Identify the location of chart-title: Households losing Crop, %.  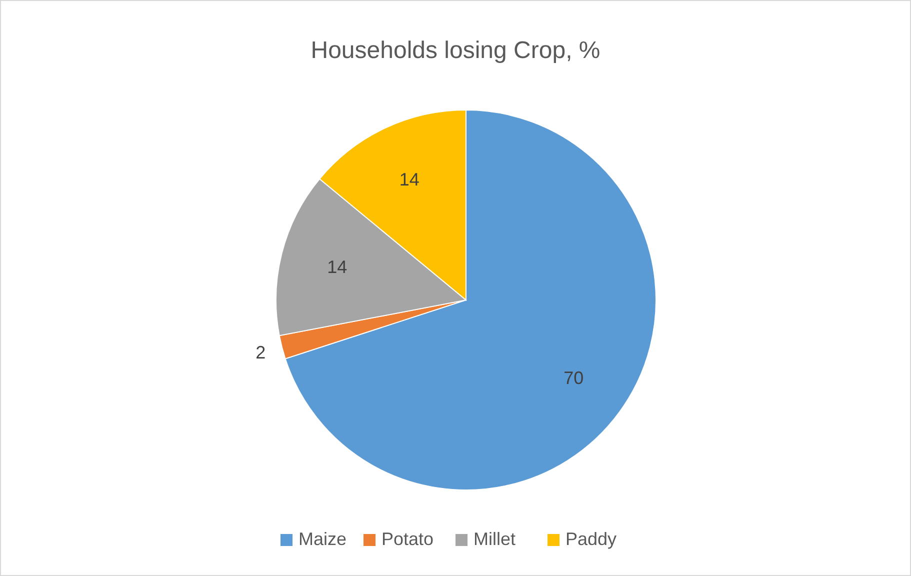
(455, 50).